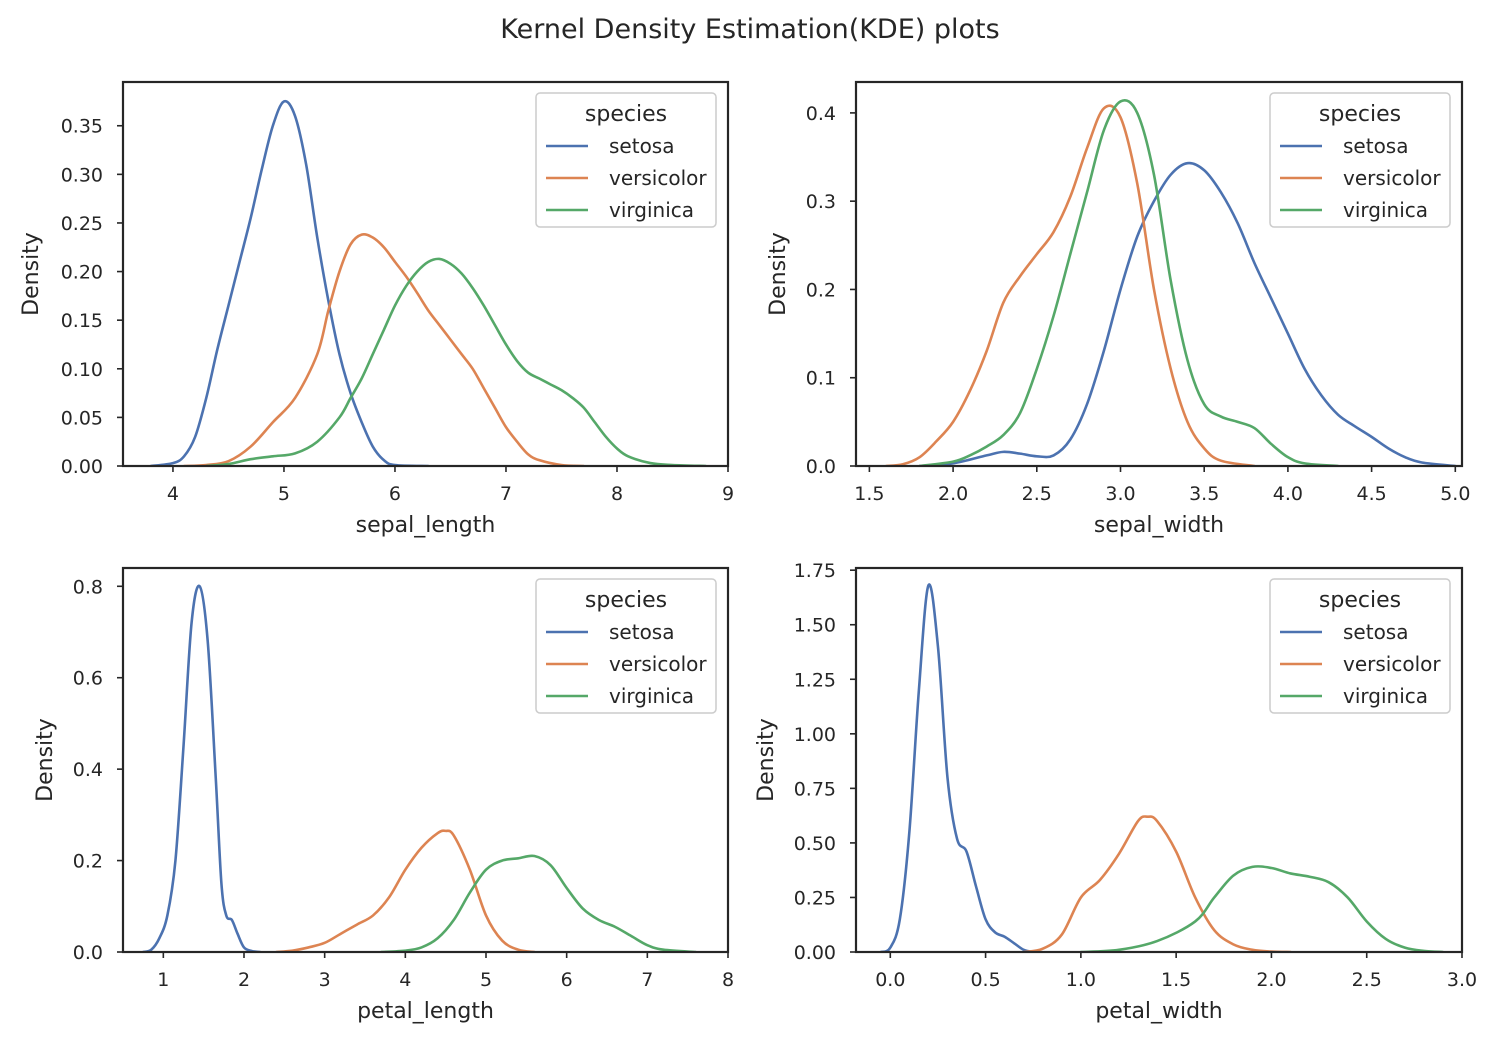  I want to click on x-tick-label: 4.0, so click(1288, 494).